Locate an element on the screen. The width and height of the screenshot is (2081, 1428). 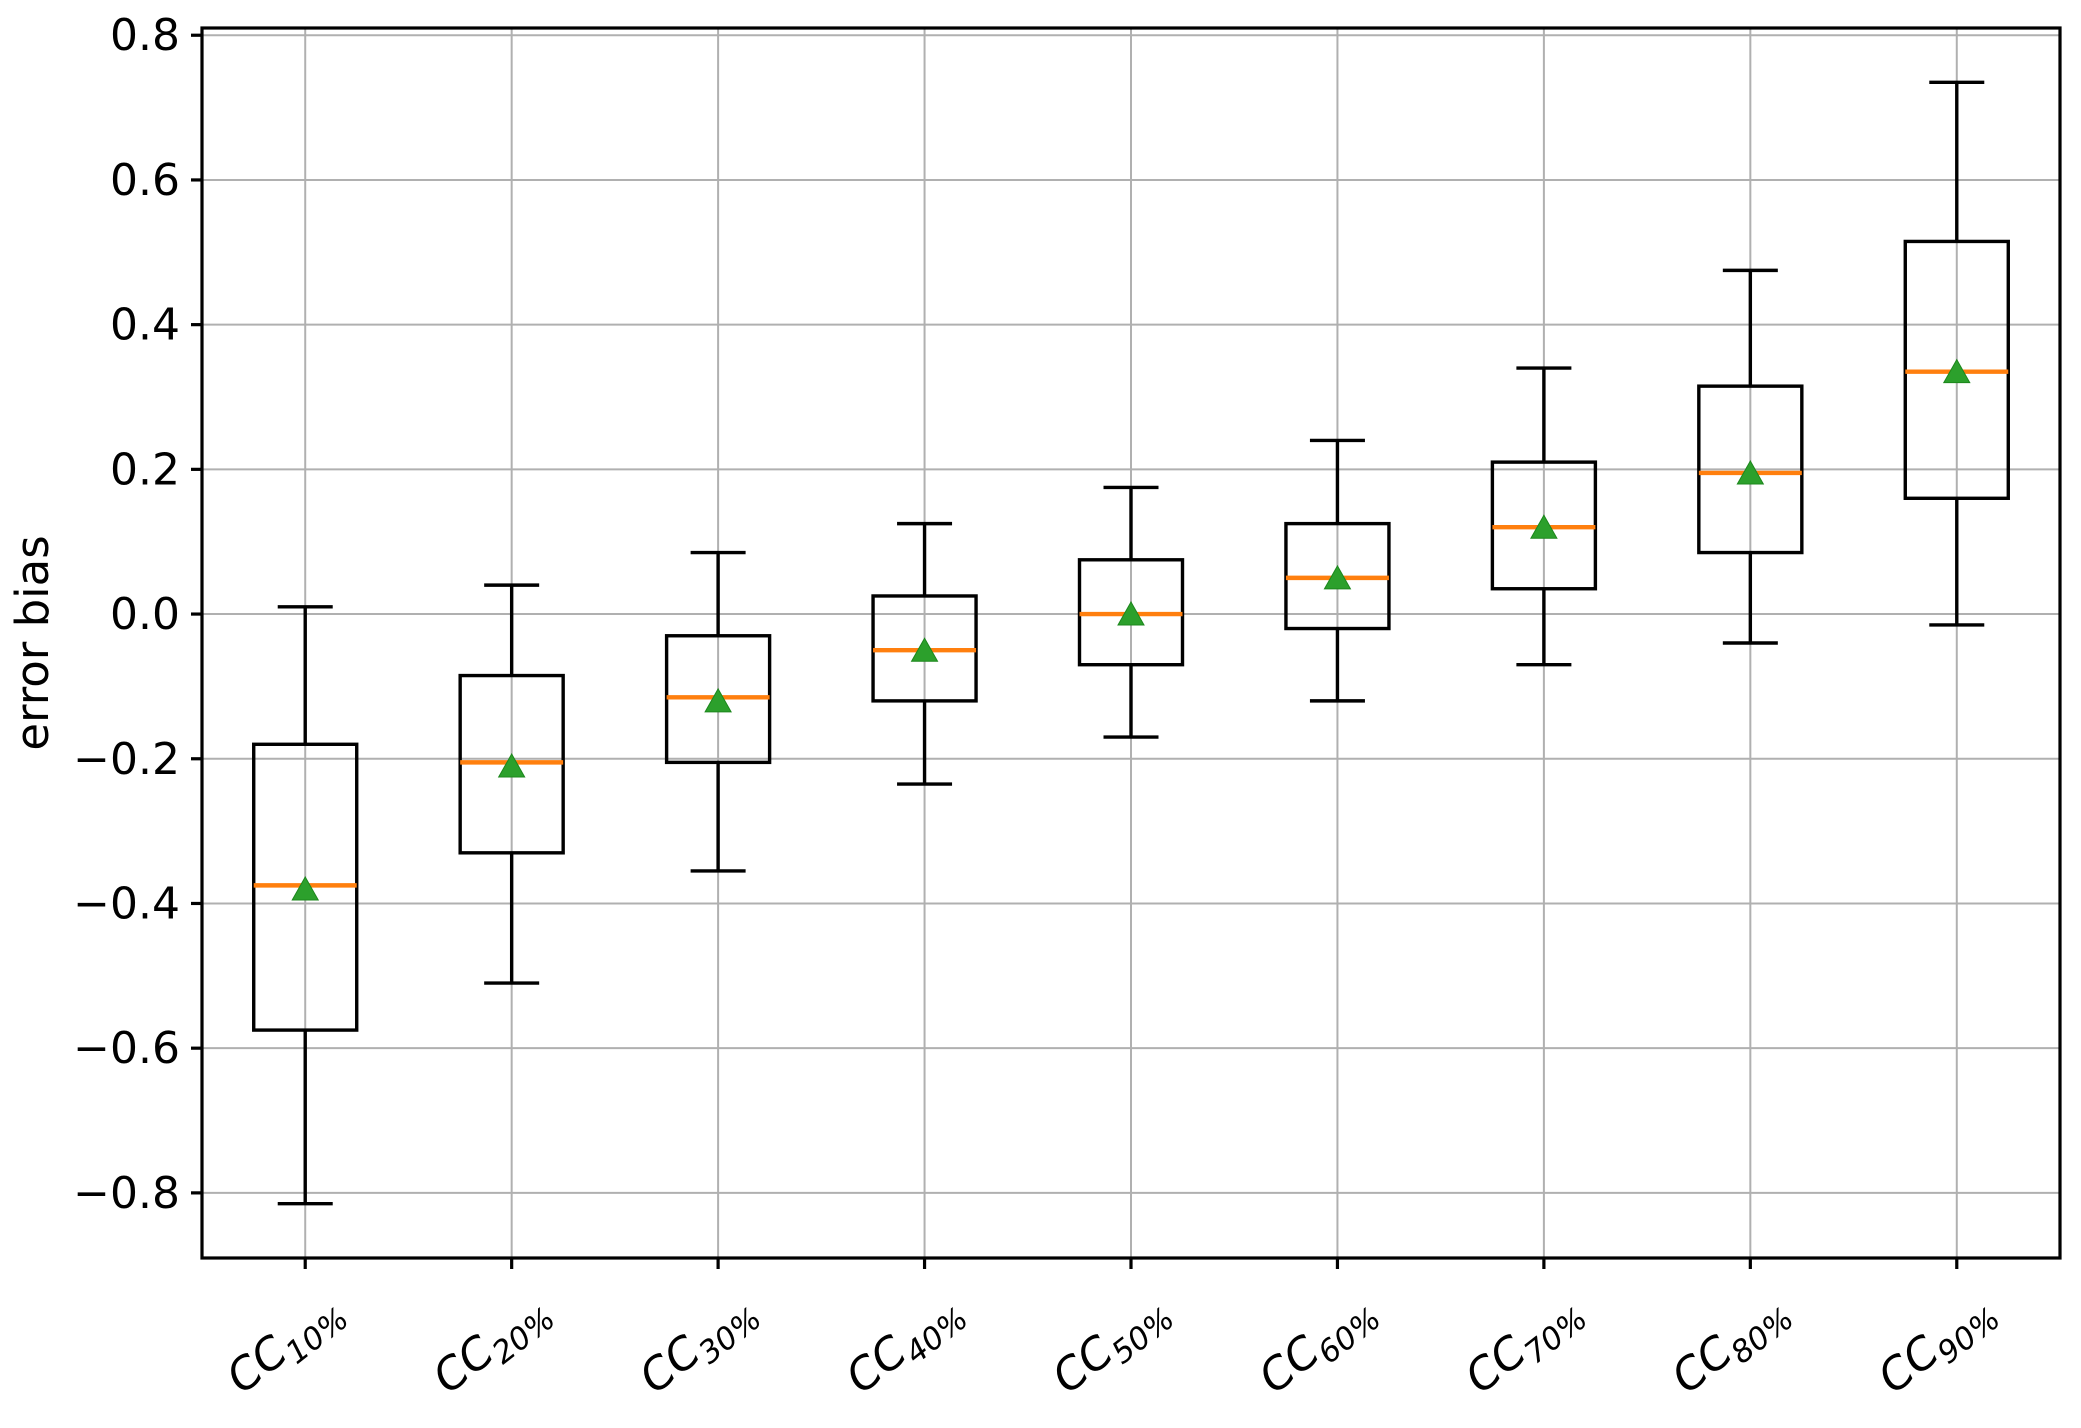
box-rect is located at coordinates (1750, 469).